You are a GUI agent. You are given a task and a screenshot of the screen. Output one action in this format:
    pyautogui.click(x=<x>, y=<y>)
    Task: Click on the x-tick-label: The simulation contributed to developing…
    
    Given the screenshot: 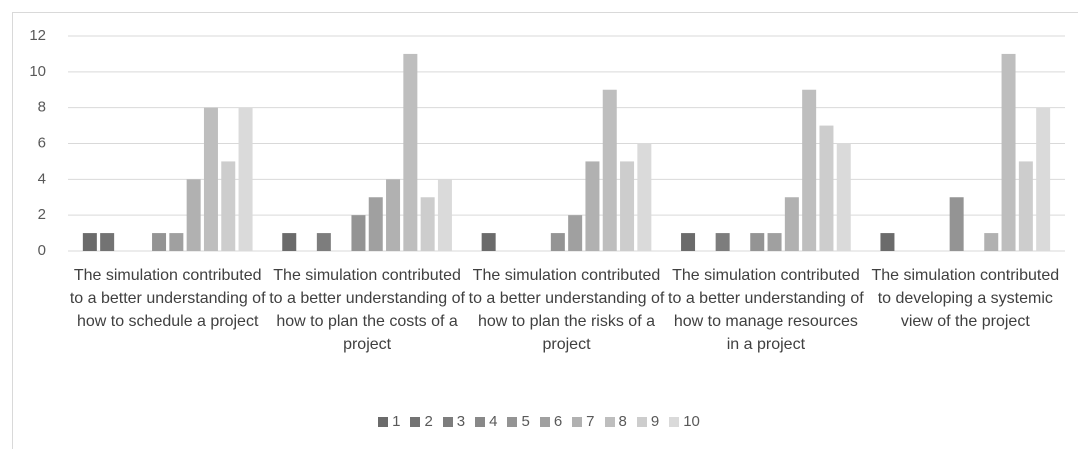 What is the action you would take?
    pyautogui.click(x=965, y=298)
    